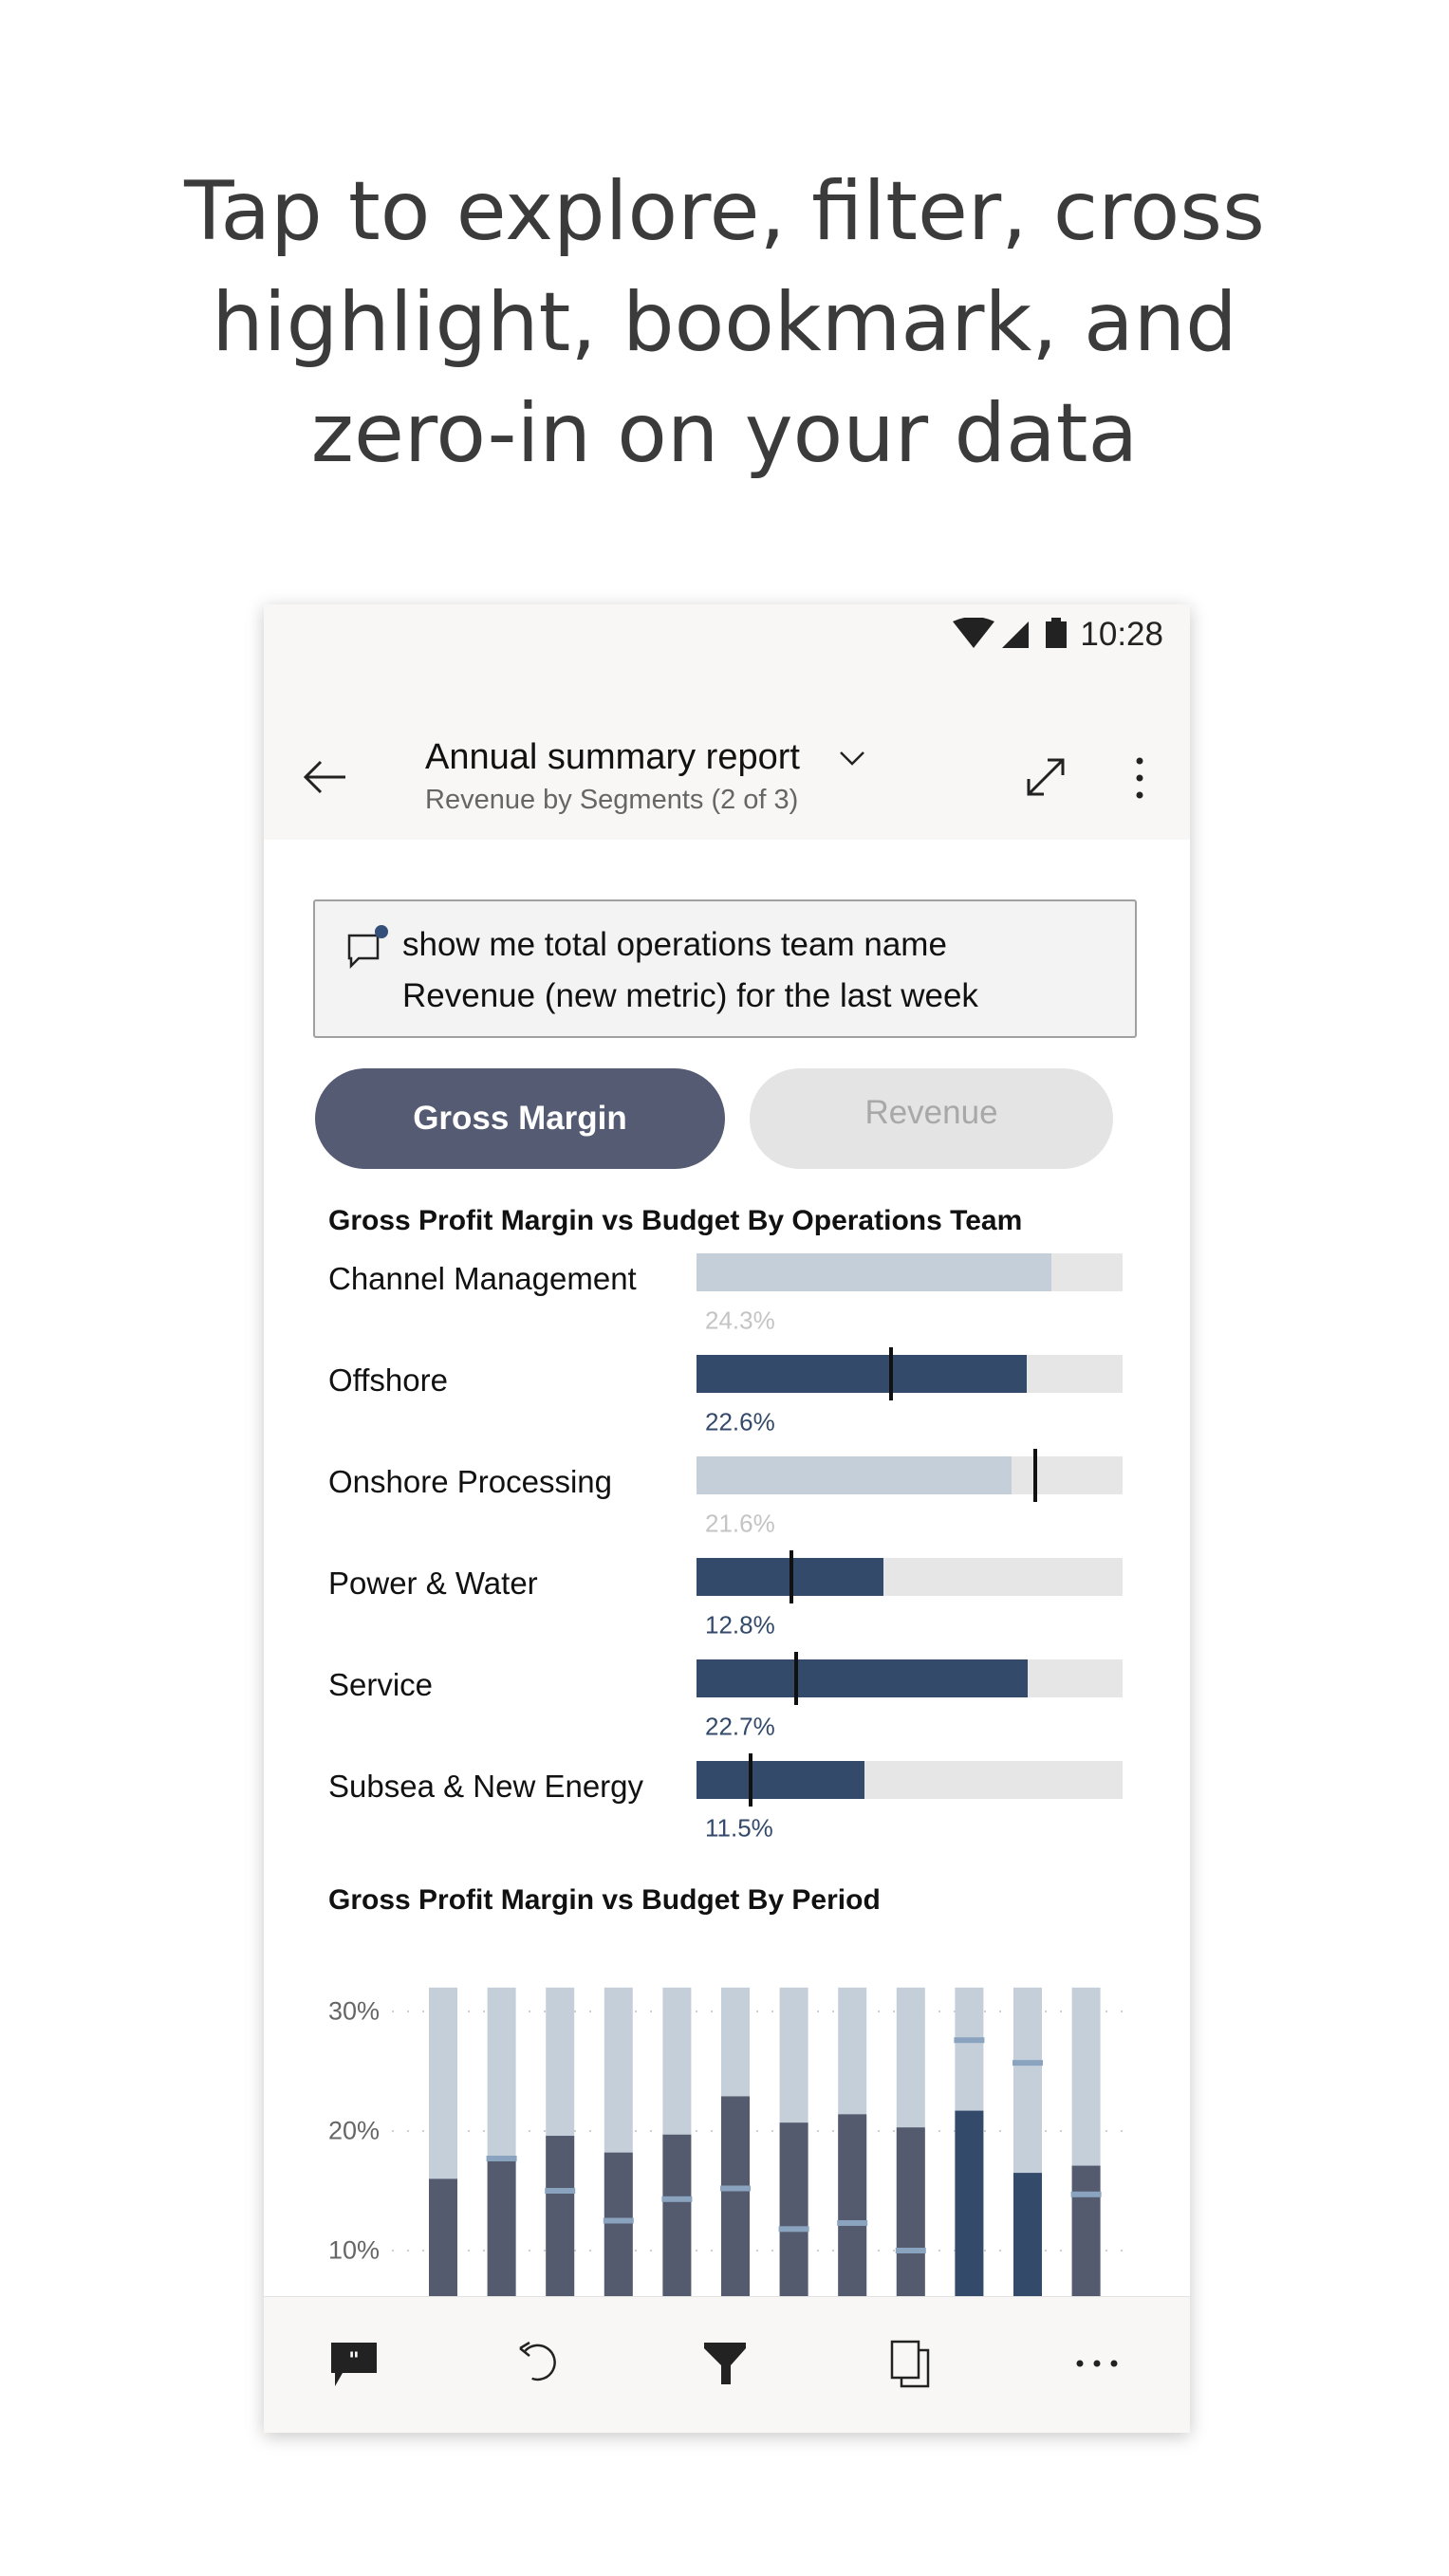 Image resolution: width=1449 pixels, height=2576 pixels. What do you see at coordinates (354, 2130) in the screenshot?
I see `y-tick-label: 20%` at bounding box center [354, 2130].